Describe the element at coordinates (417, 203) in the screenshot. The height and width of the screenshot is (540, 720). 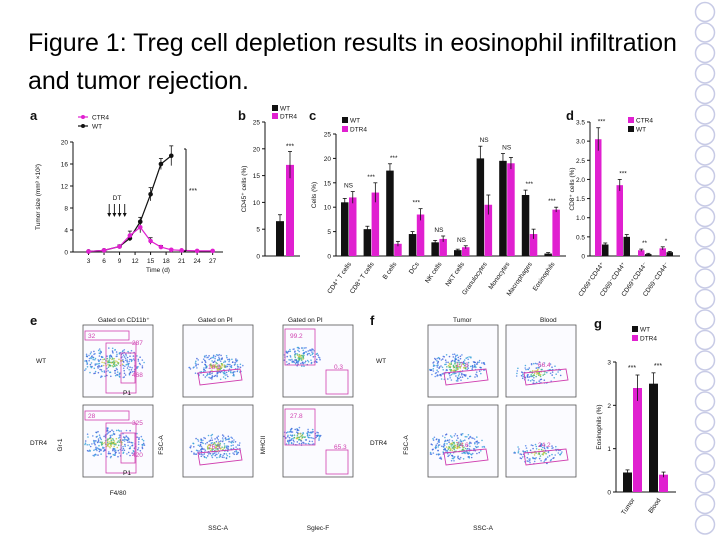
I see `panel-c-sig-label: ***` at that location.